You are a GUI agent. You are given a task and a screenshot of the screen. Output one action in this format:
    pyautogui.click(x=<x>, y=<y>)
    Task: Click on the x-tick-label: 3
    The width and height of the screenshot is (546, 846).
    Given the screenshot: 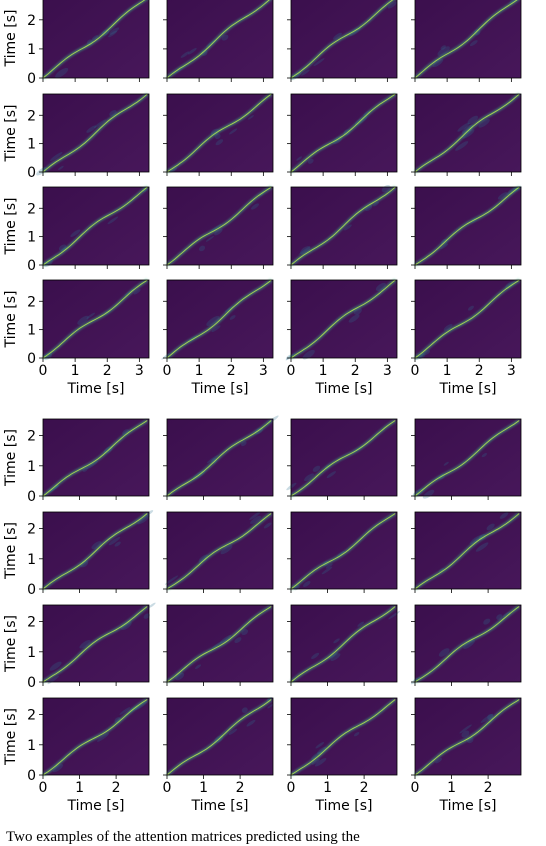 What is the action you would take?
    pyautogui.click(x=139, y=371)
    